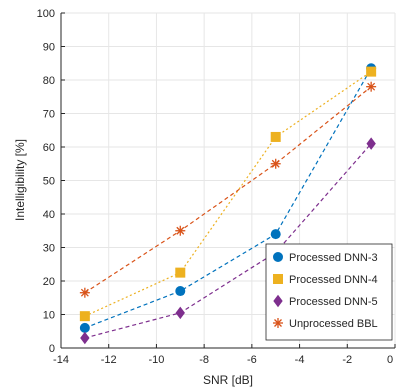 The width and height of the screenshot is (396, 389). I want to click on x-tick-label: -12, so click(109, 360).